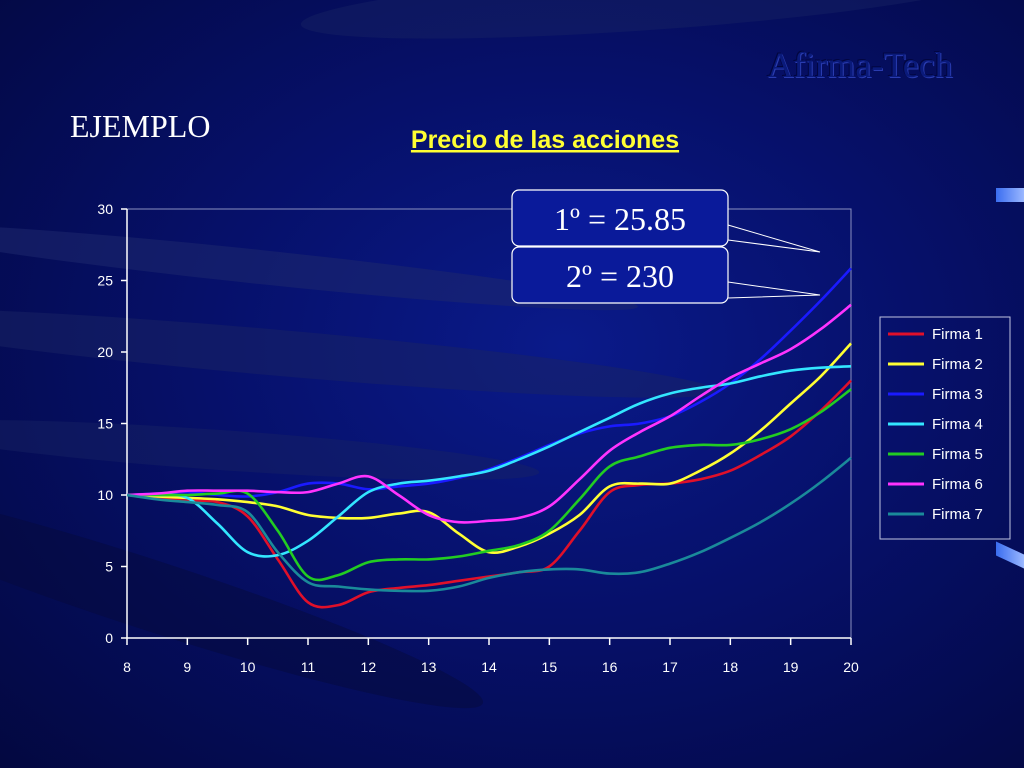 The height and width of the screenshot is (768, 1024). Describe the element at coordinates (957, 334) in the screenshot. I see `legend-entry: Firma 1` at that location.